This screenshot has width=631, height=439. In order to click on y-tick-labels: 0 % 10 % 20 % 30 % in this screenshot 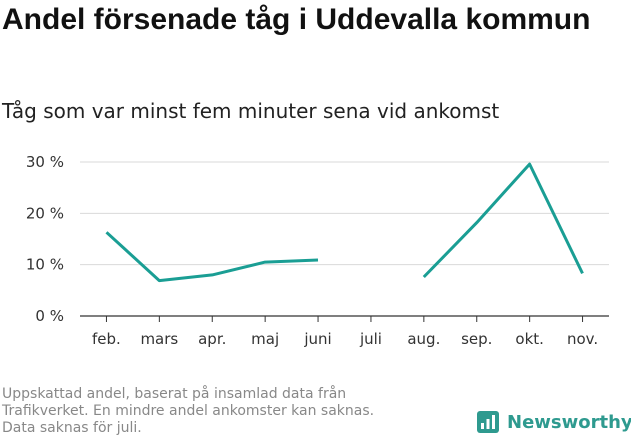, I will do `click(45, 239)`.